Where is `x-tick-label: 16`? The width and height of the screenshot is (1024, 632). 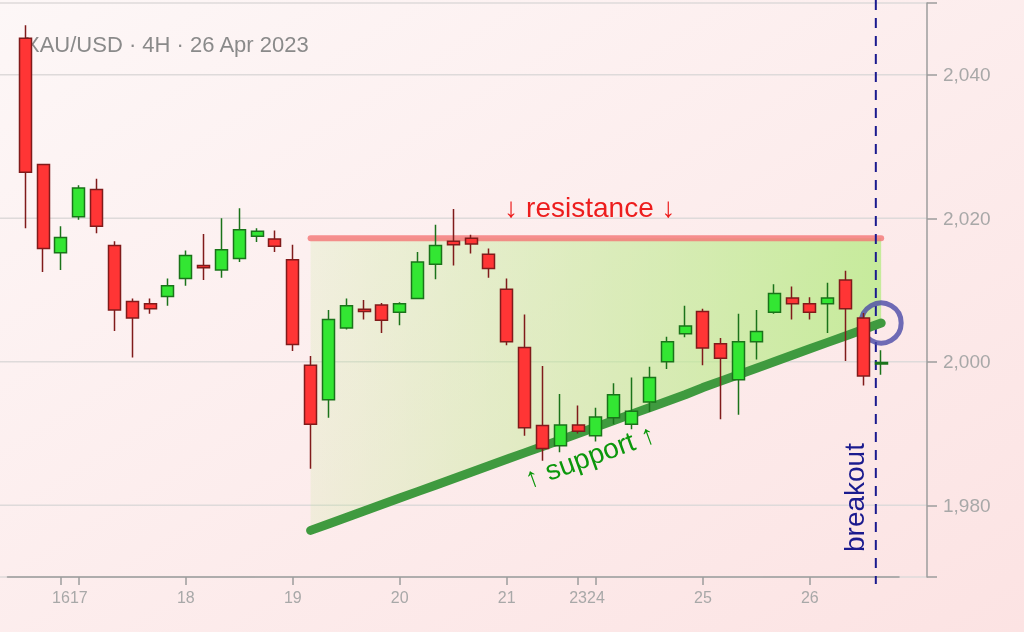 x-tick-label: 16 is located at coordinates (61, 597).